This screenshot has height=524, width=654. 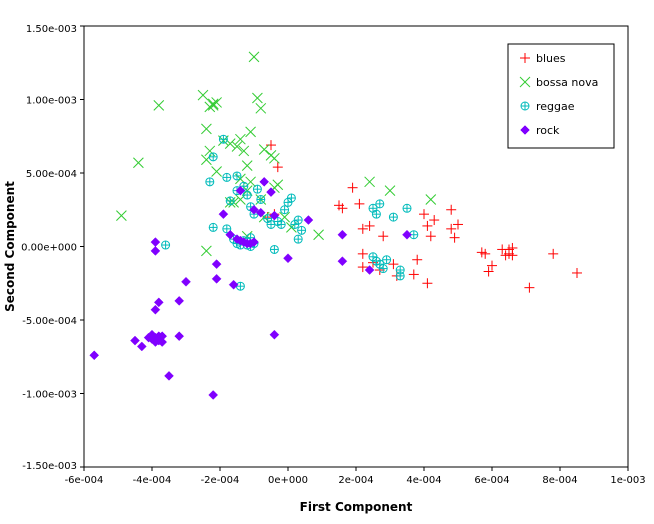 I want to click on x-tick-label: 2e-004, so click(x=355, y=480).